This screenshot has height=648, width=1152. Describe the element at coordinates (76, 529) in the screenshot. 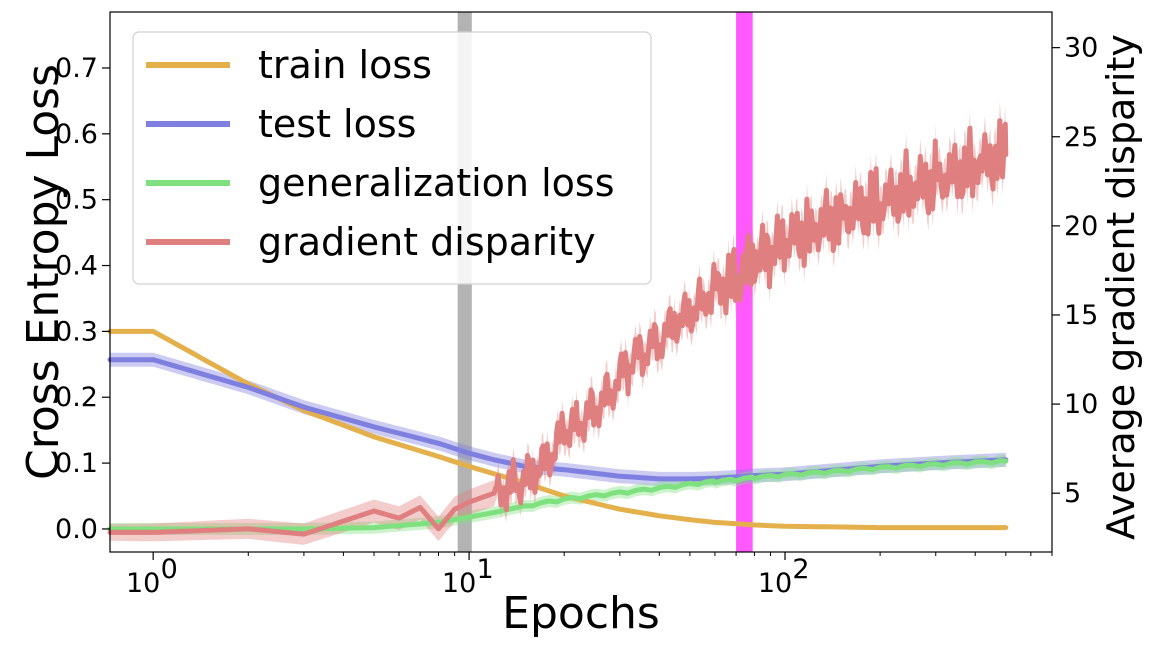

I see `y-tick-label-0.0: 0.0` at that location.